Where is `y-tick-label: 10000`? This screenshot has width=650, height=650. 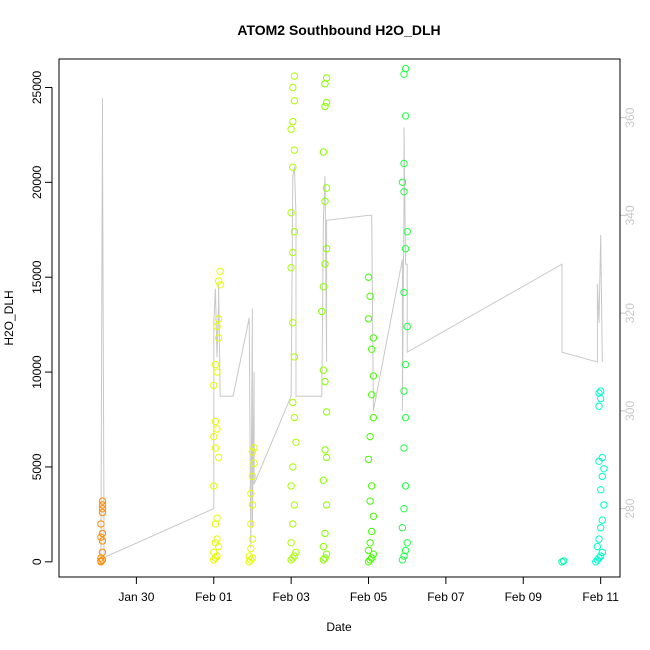 y-tick-label: 10000 is located at coordinates (37, 372).